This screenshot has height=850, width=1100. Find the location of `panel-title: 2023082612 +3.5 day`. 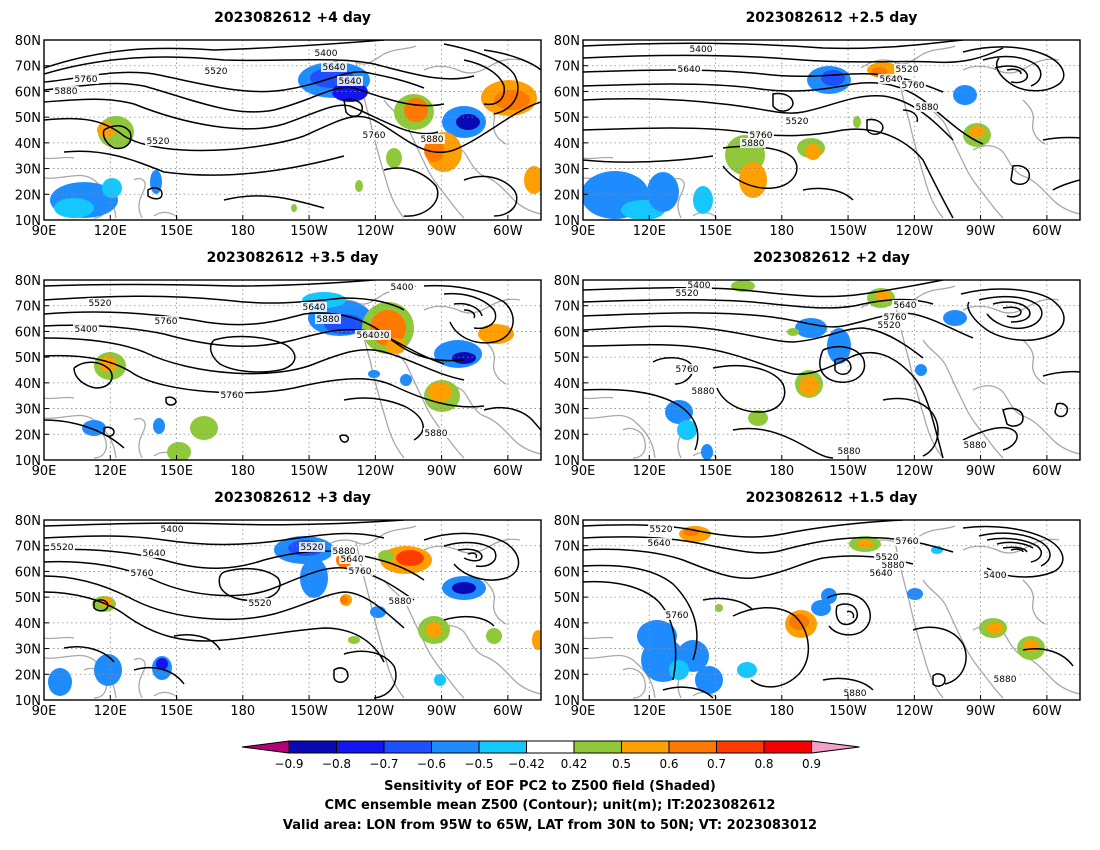

panel-title: 2023082612 +3.5 day is located at coordinates (293, 258).